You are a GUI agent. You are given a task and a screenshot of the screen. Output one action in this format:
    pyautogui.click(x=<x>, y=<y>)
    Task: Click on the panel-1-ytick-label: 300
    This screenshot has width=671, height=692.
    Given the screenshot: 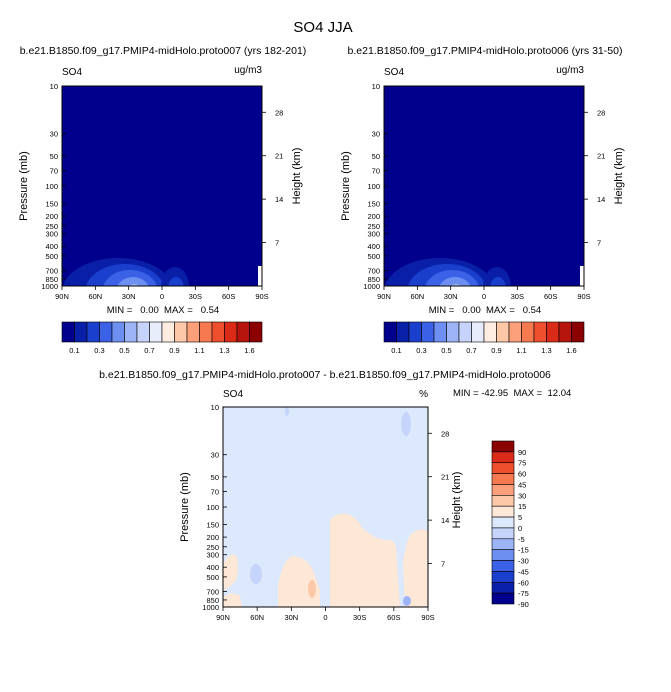 What is the action you would take?
    pyautogui.click(x=51, y=234)
    